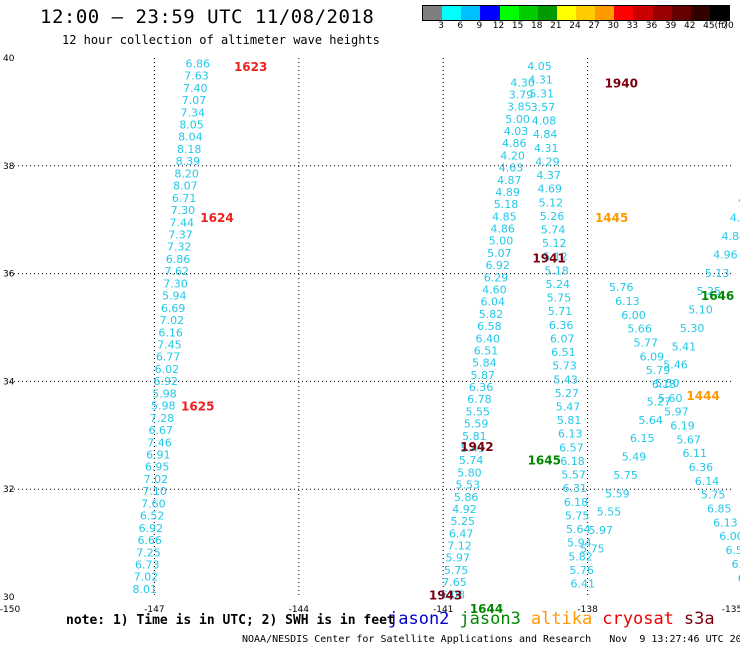 This screenshot has width=740, height=650. I want to click on wave-height-value: 6.66, so click(149, 540).